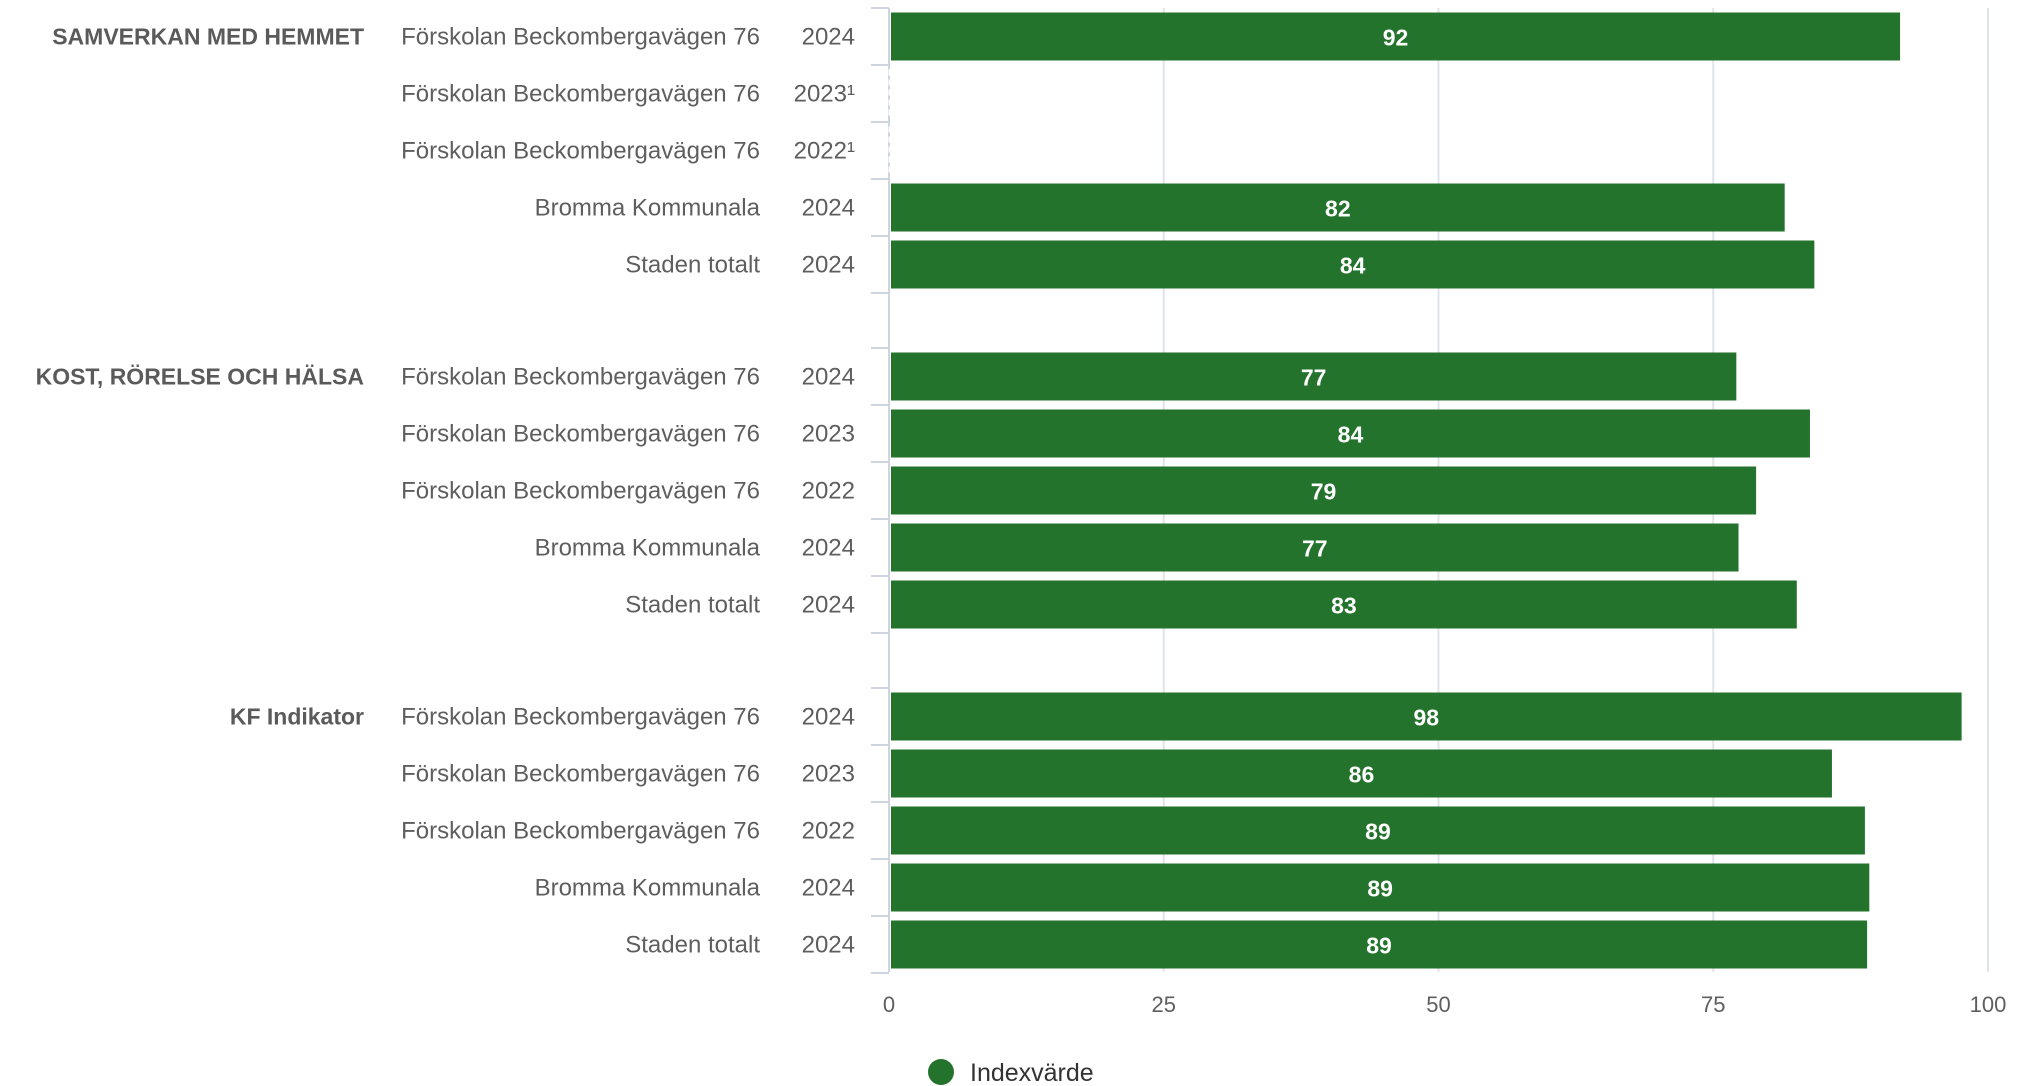  Describe the element at coordinates (692, 265) in the screenshot. I see `row-label-g0-r4: Staden totalt` at that location.